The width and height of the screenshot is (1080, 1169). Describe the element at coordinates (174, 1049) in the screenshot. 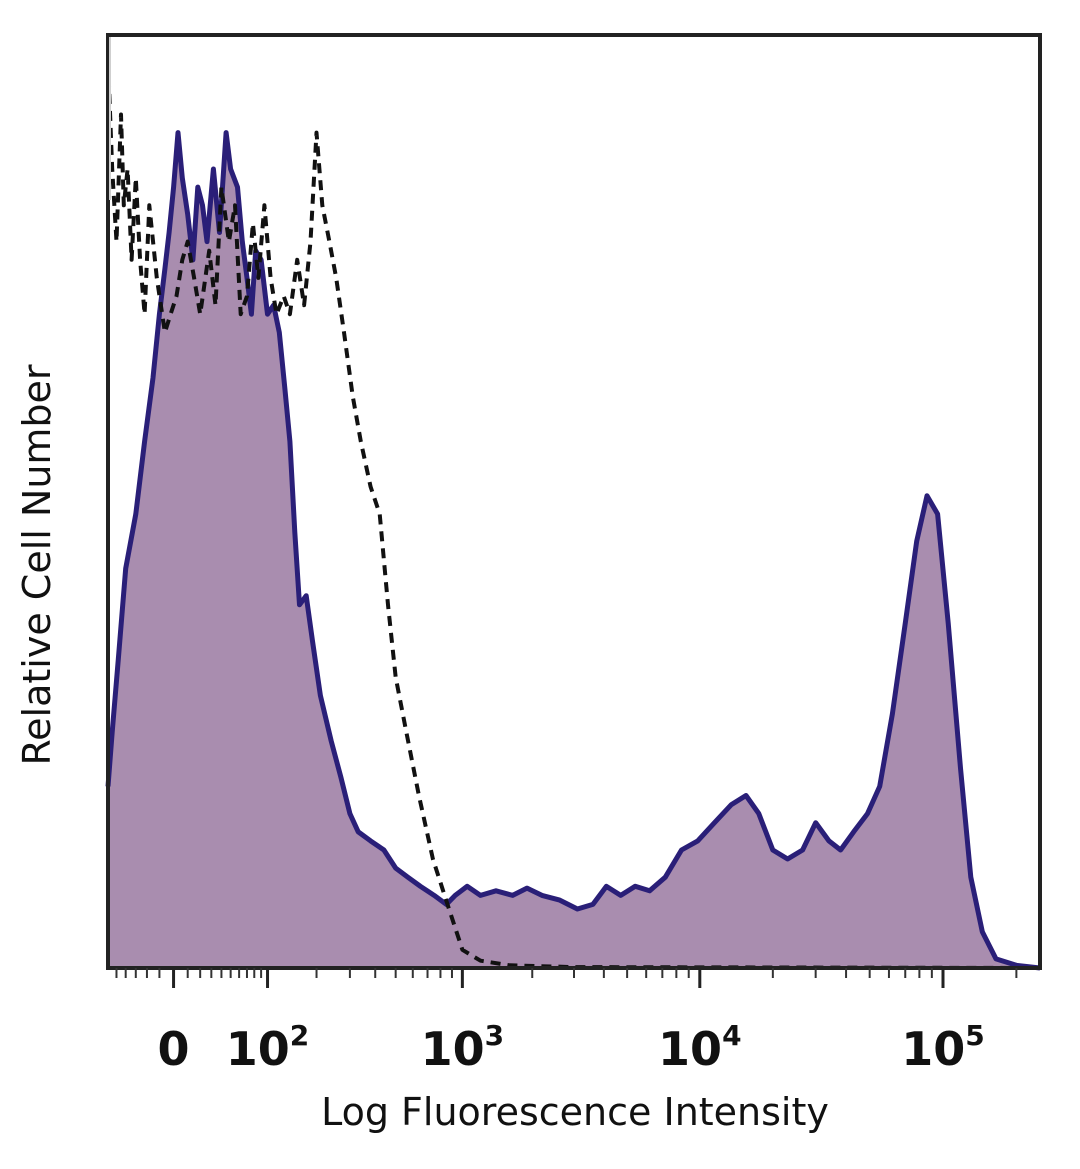

I see `x-tick-label: 0` at that location.